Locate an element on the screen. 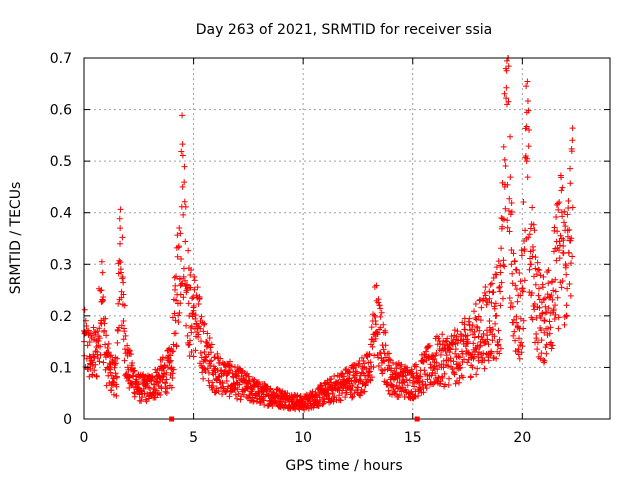  y-tick-label: 0.3 is located at coordinates (61, 265).